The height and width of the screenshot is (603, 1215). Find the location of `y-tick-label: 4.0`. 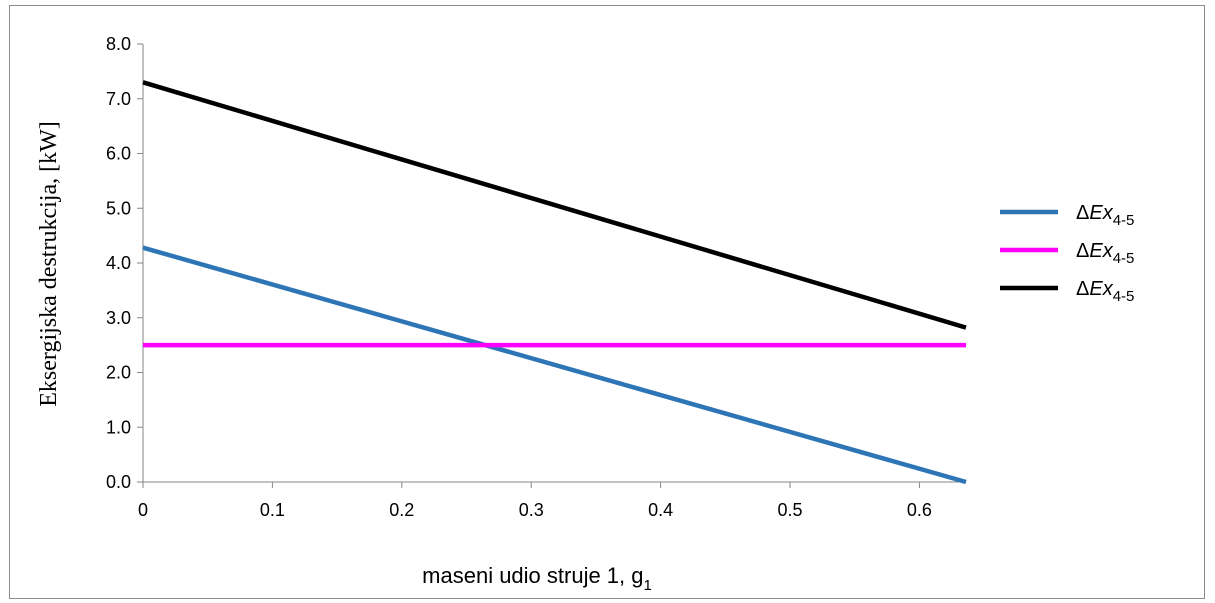

y-tick-label: 4.0 is located at coordinates (118, 263).